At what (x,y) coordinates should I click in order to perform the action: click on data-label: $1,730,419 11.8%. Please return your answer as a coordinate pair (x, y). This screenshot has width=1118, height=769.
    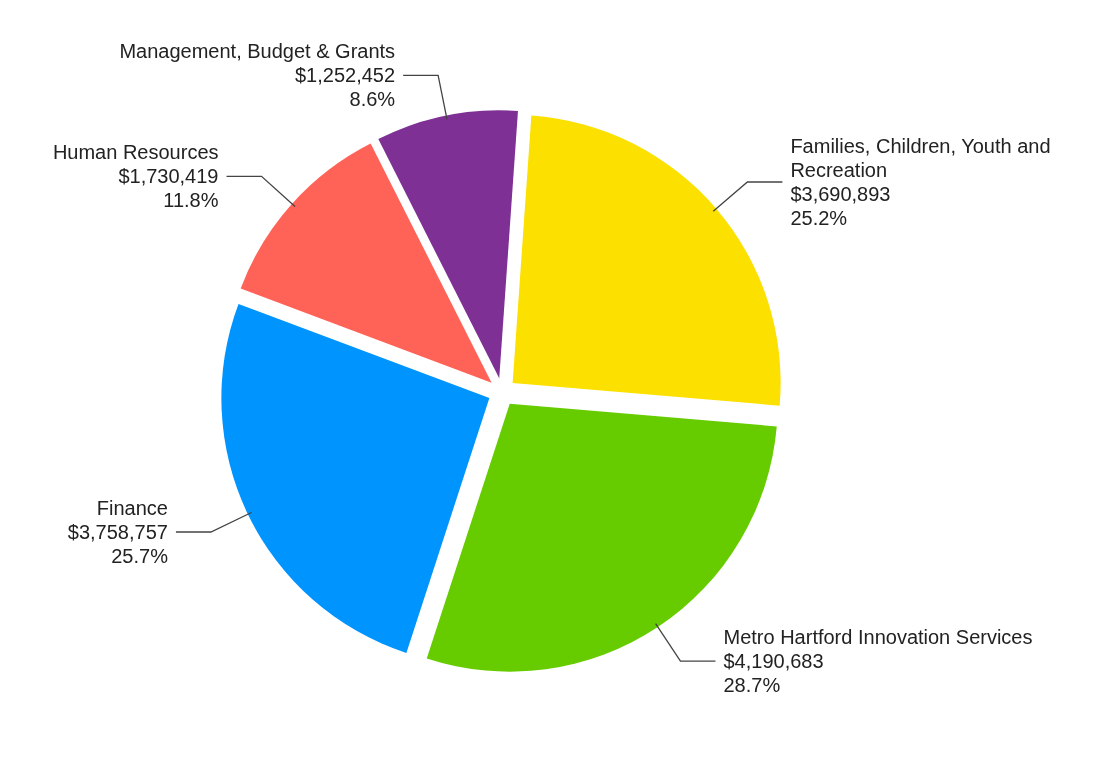
    Looking at the image, I should click on (168, 188).